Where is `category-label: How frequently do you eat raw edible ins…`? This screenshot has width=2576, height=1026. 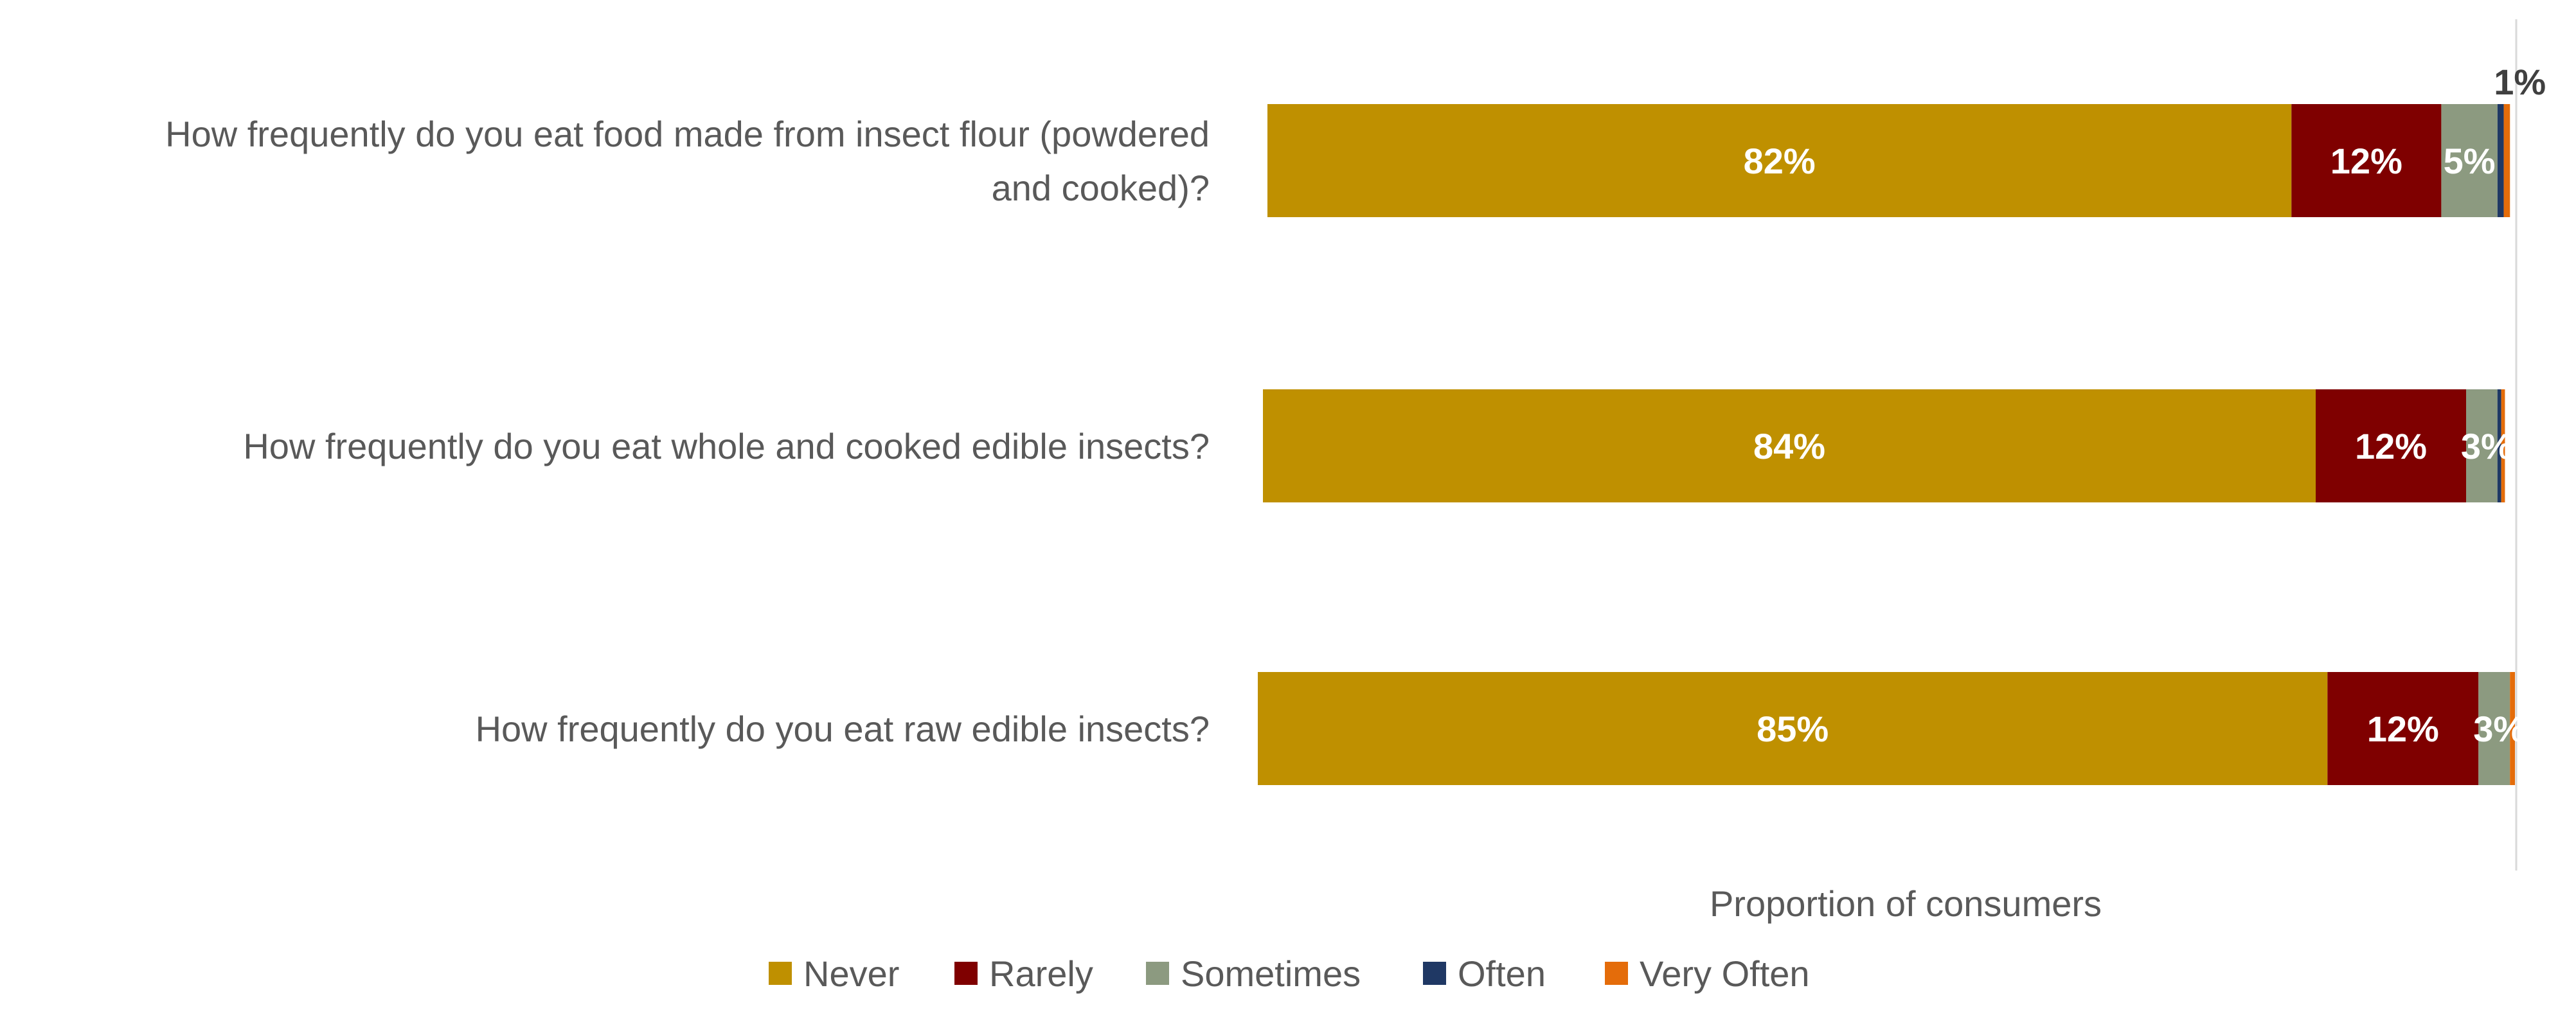
category-label: How frequently do you eat raw edible ins… is located at coordinates (843, 729).